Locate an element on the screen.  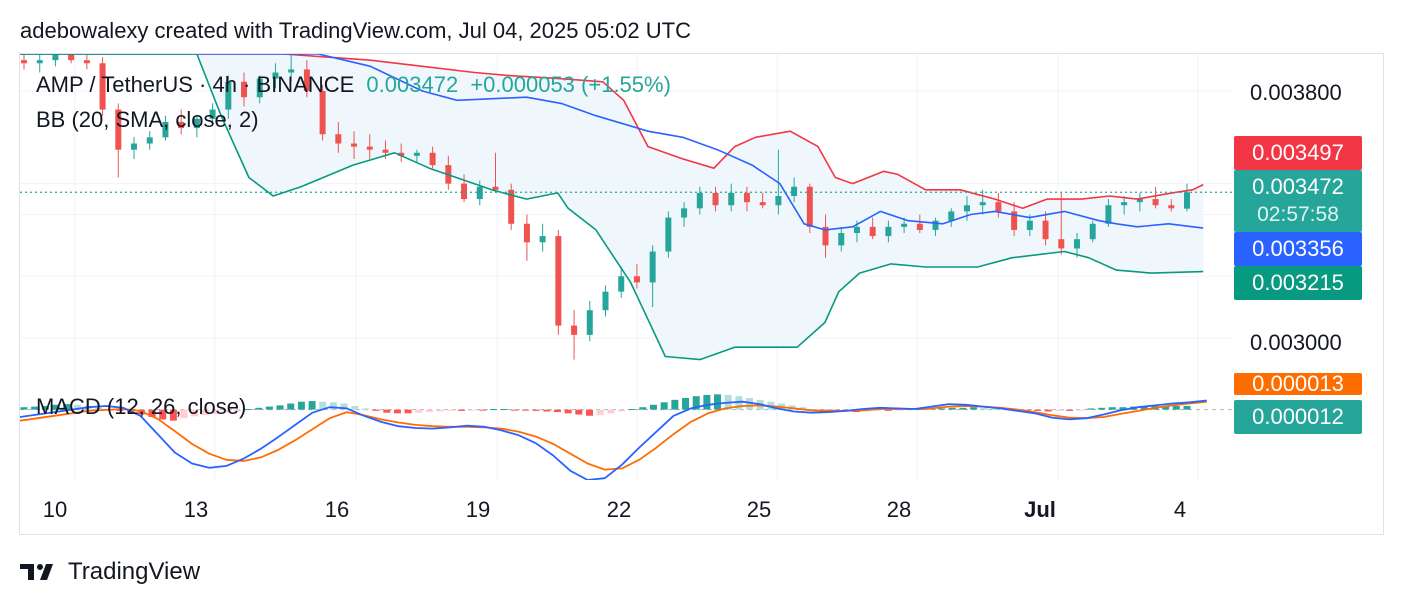
macd-signal-line is located at coordinates (613, 435).